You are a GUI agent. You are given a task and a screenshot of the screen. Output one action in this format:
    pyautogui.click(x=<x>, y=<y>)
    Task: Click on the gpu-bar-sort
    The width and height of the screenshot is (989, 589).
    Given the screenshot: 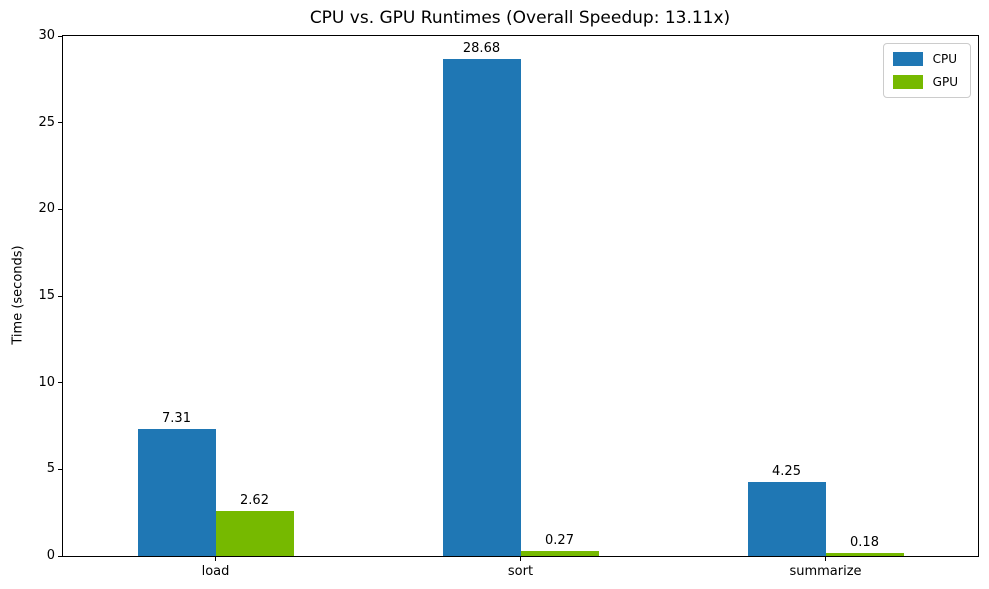 What is the action you would take?
    pyautogui.click(x=559, y=553)
    